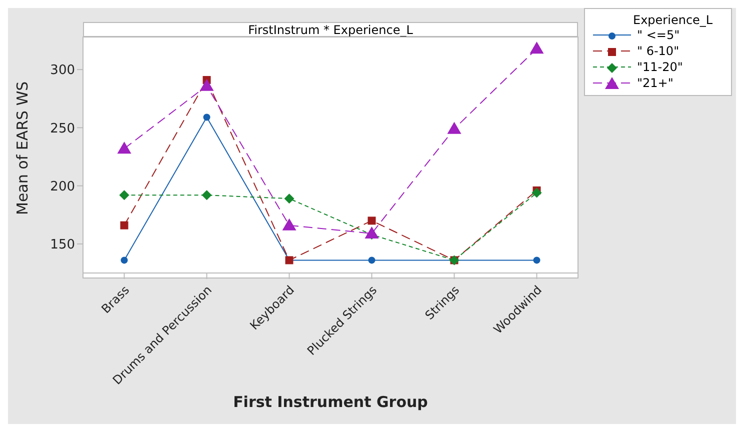 This screenshot has height=432, width=744. Describe the element at coordinates (62, 245) in the screenshot. I see `y-tick-label: 150` at that location.